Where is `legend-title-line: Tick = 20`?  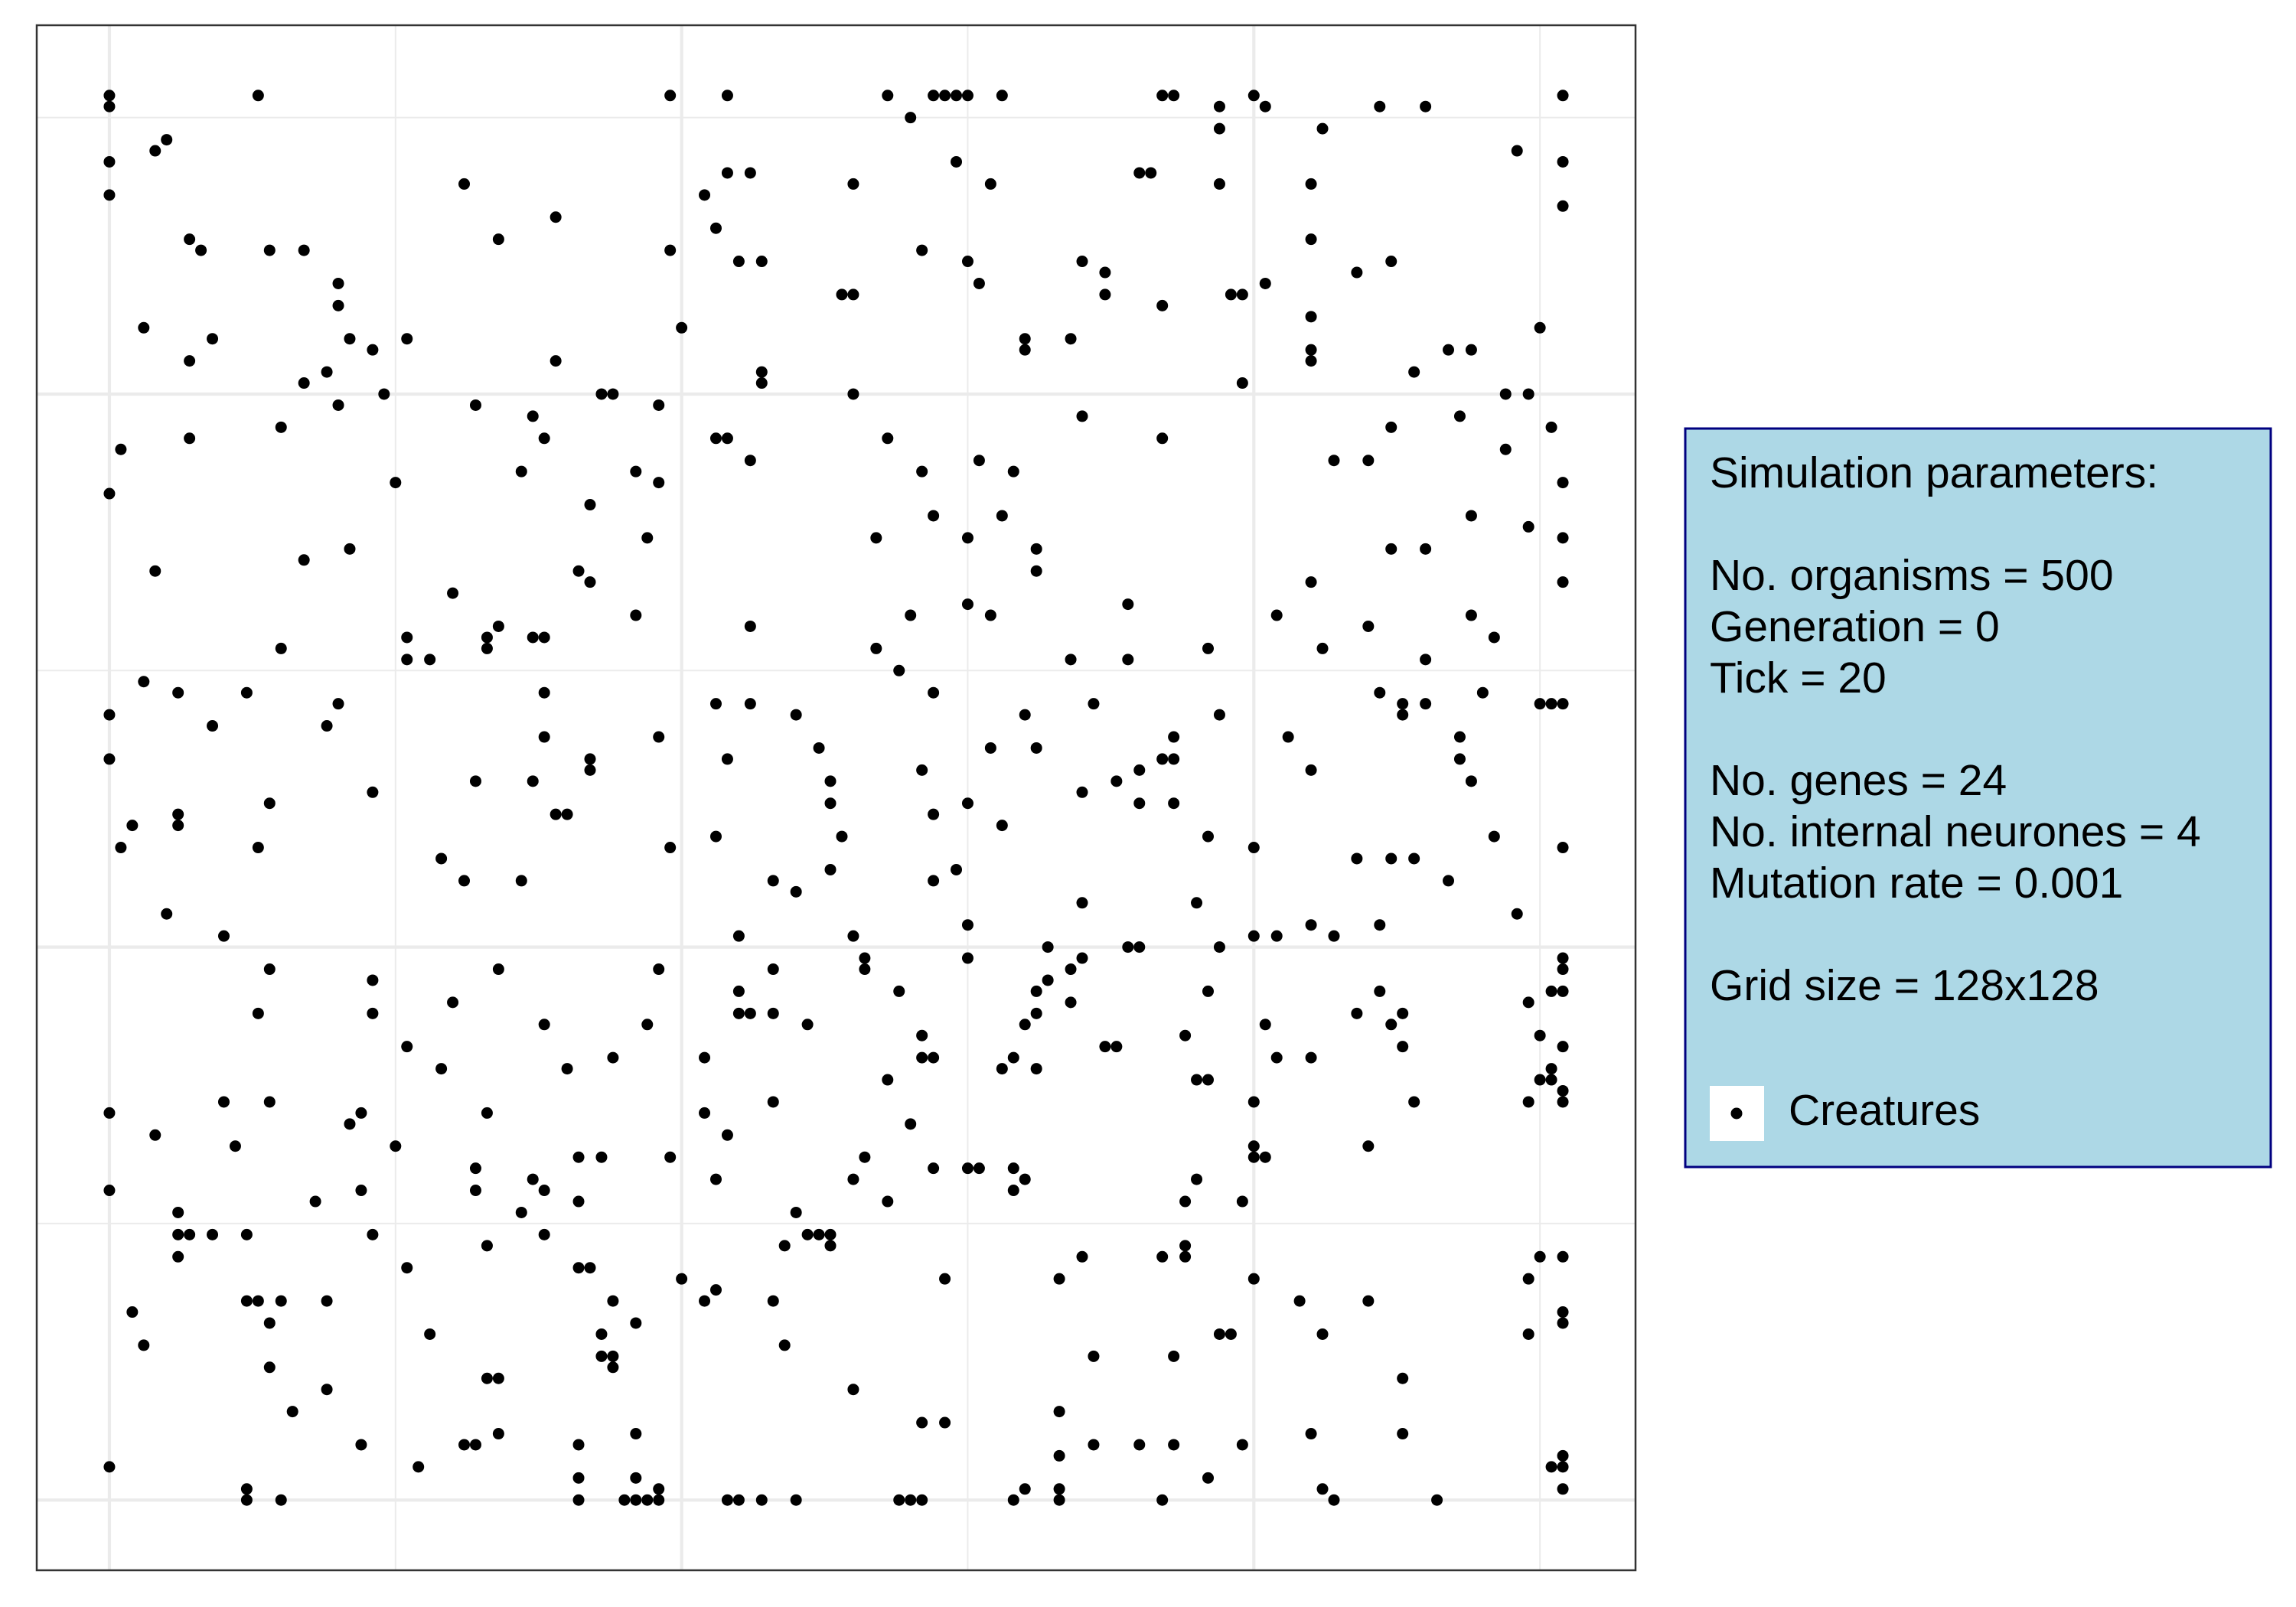
legend-title-line: Tick = 20 is located at coordinates (1798, 678).